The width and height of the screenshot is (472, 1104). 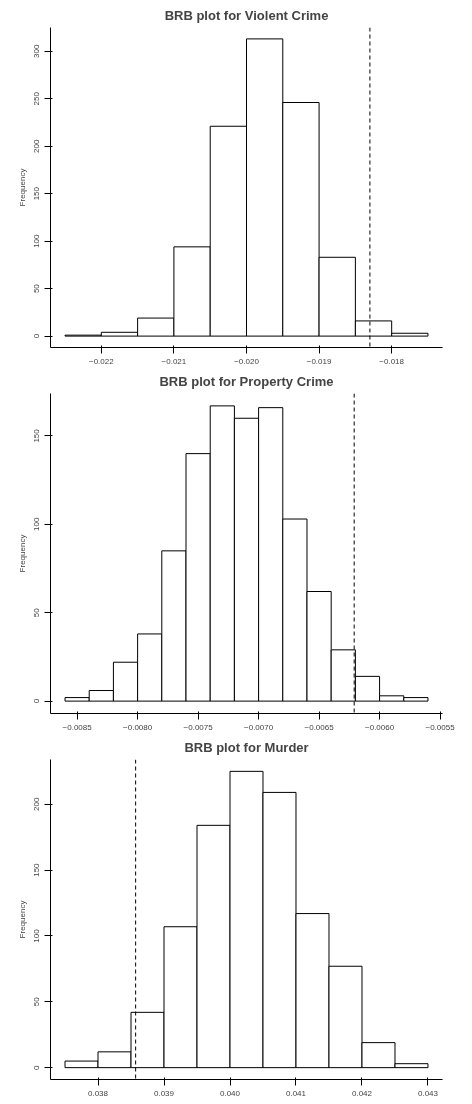 What do you see at coordinates (246, 747) in the screenshot?
I see `chart-title: BRB plot for Murder` at bounding box center [246, 747].